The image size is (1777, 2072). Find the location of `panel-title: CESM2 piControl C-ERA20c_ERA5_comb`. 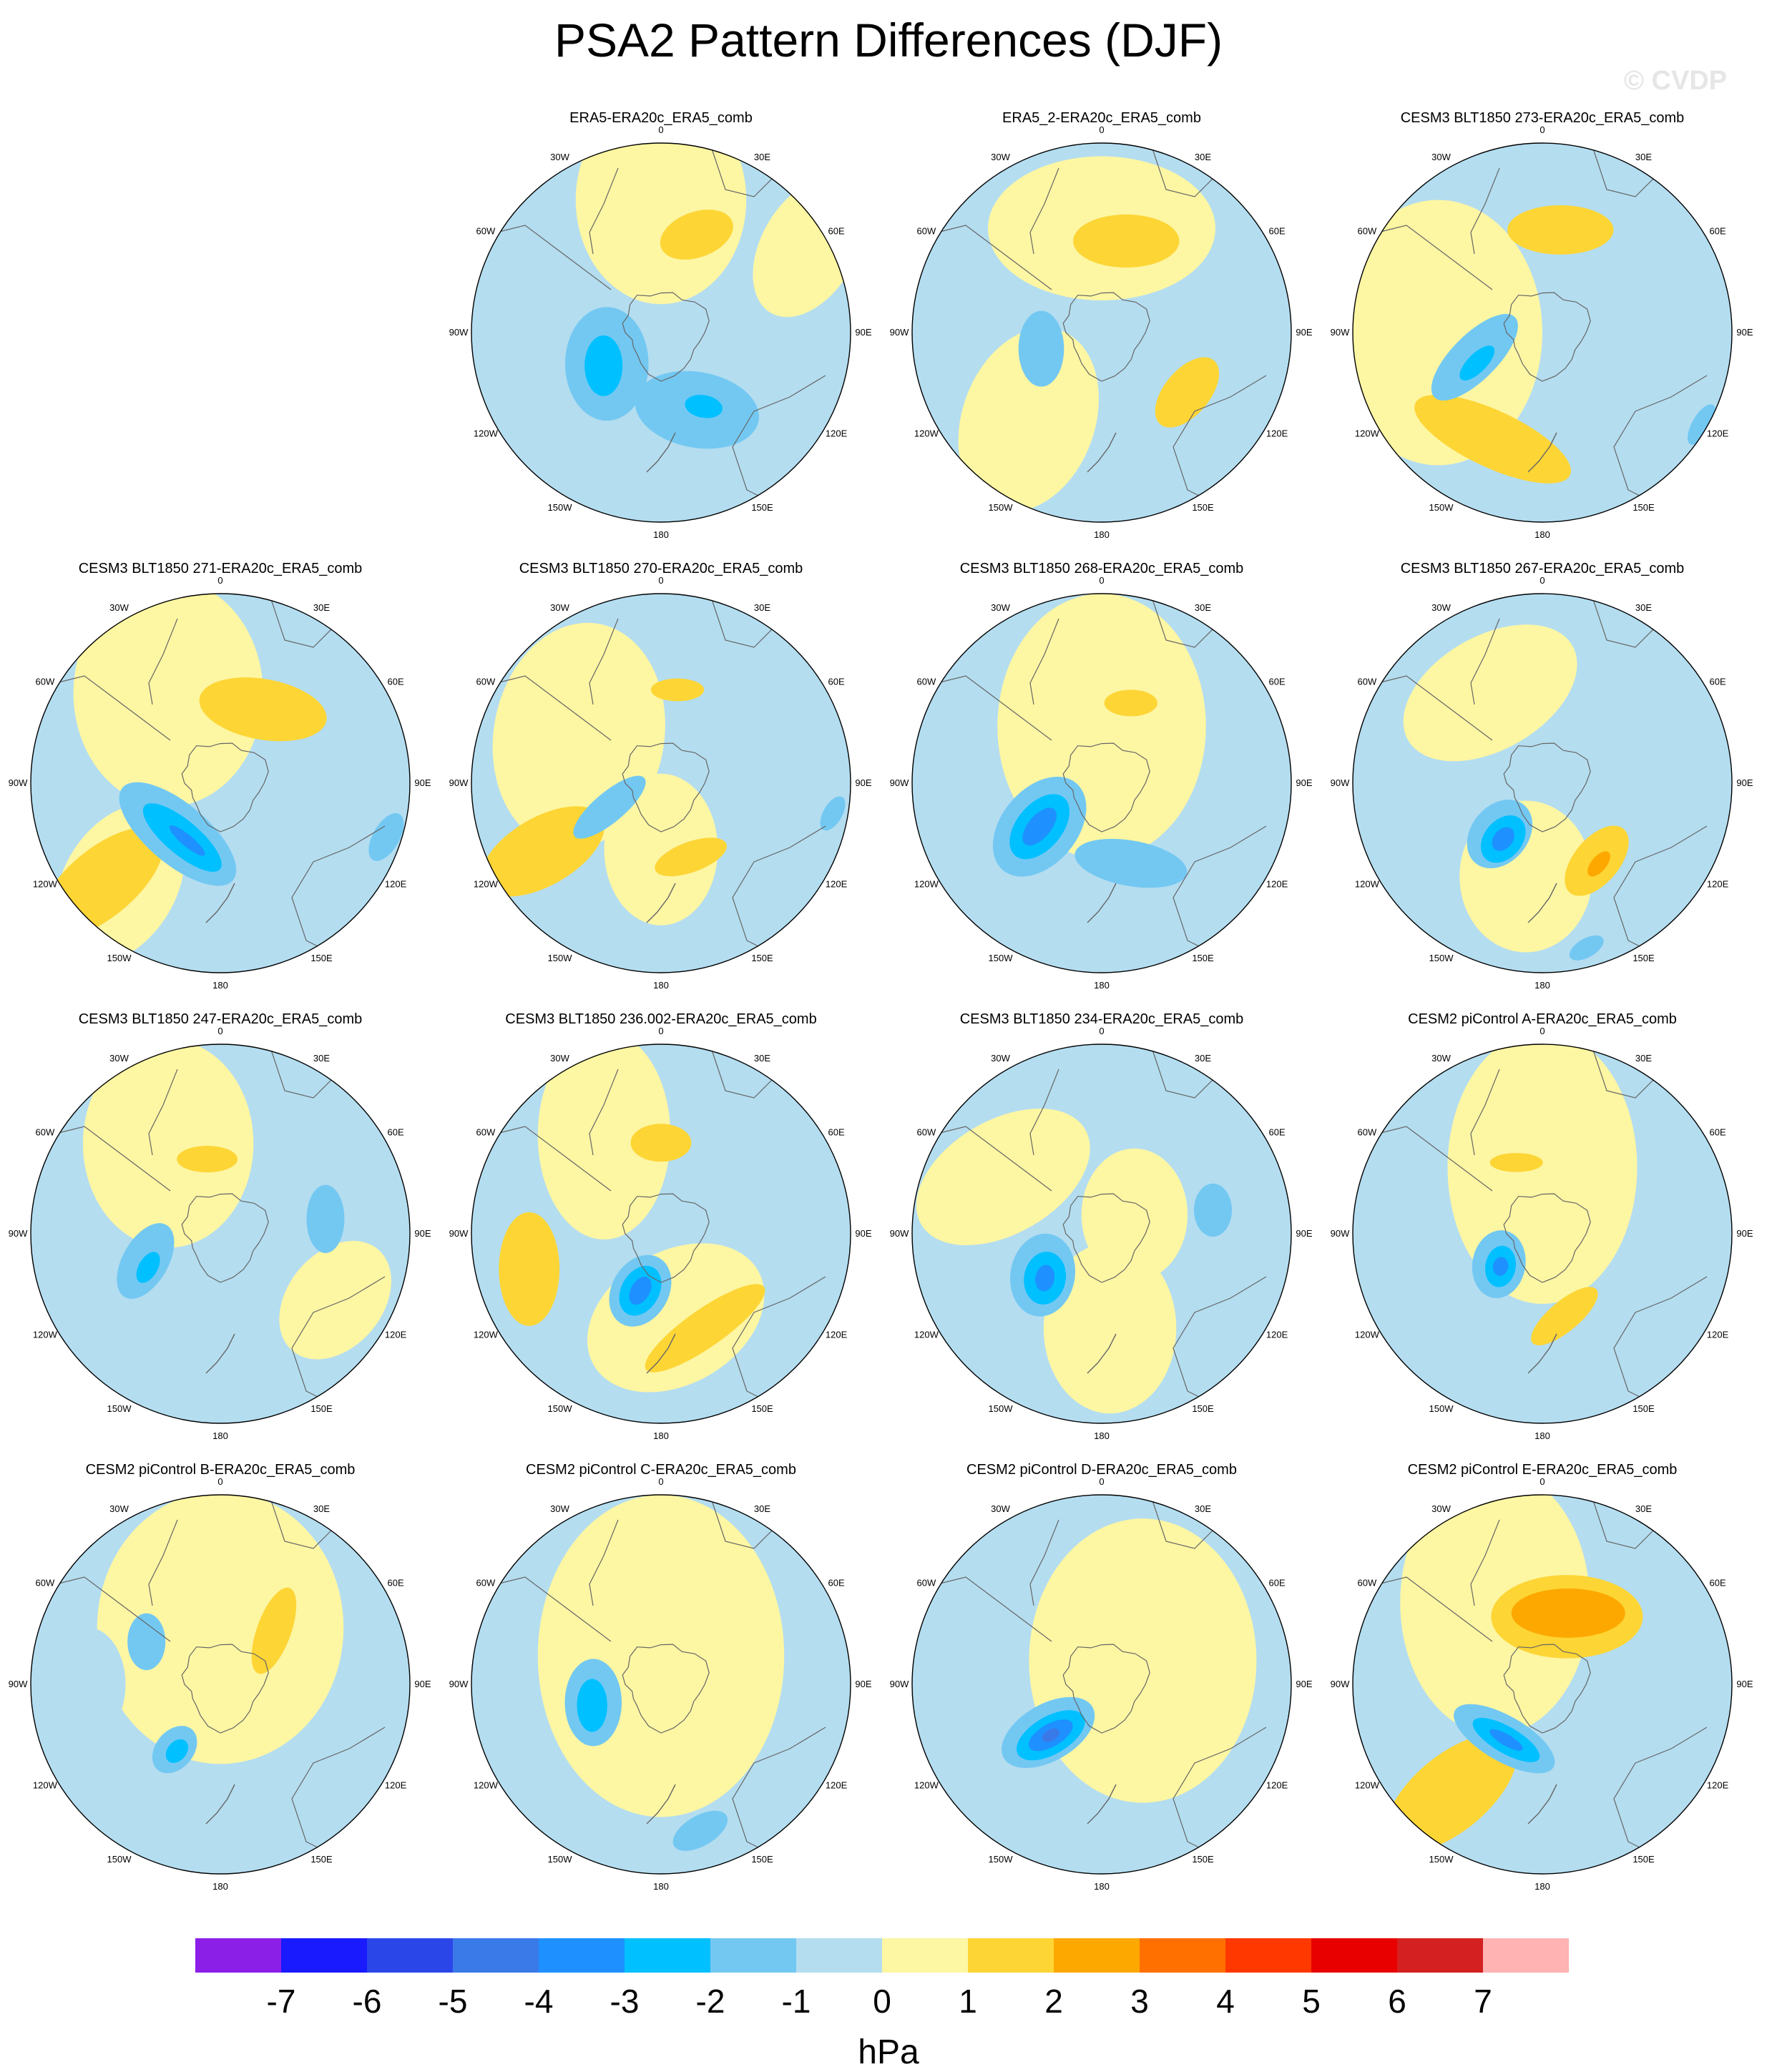

panel-title: CESM2 piControl C-ERA20c_ERA5_comb is located at coordinates (661, 1470).